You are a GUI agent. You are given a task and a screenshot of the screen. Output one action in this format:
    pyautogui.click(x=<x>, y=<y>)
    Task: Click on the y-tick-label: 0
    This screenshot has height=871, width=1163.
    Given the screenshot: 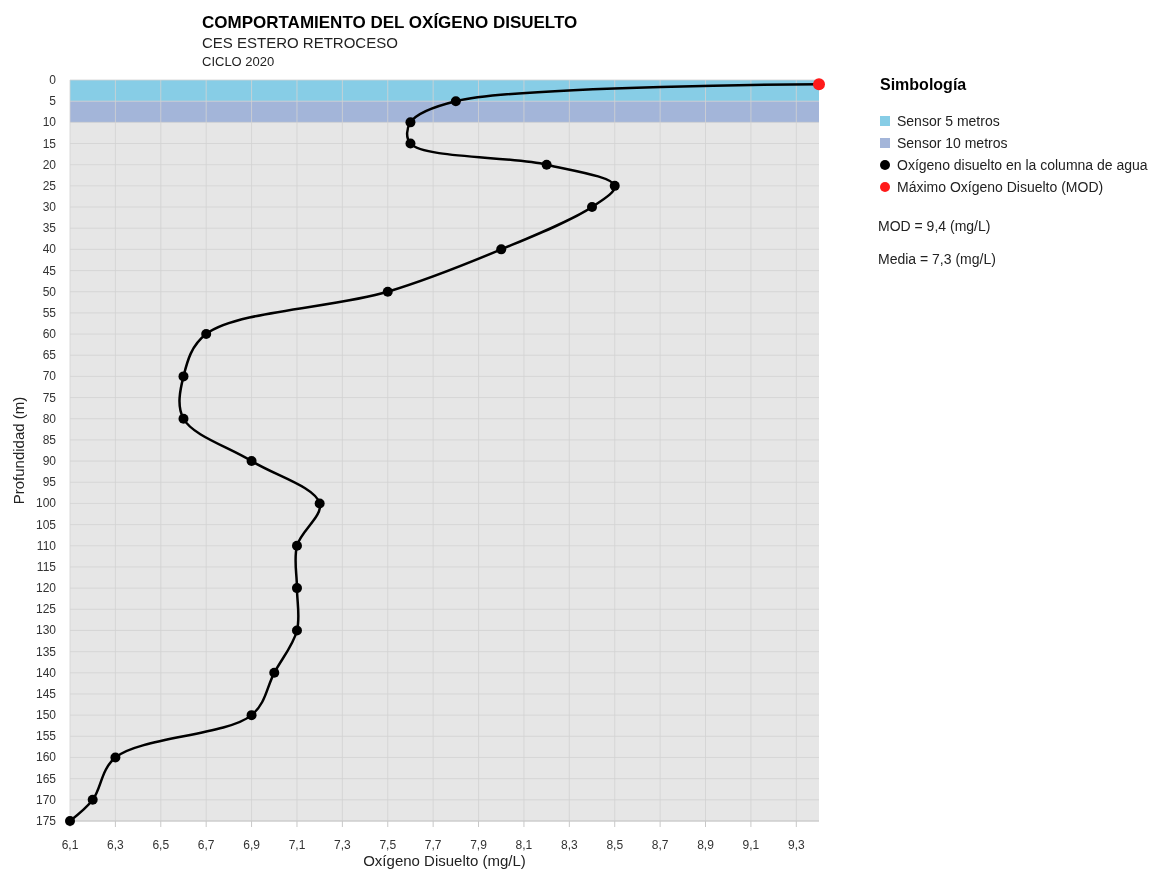 What is the action you would take?
    pyautogui.click(x=53, y=80)
    